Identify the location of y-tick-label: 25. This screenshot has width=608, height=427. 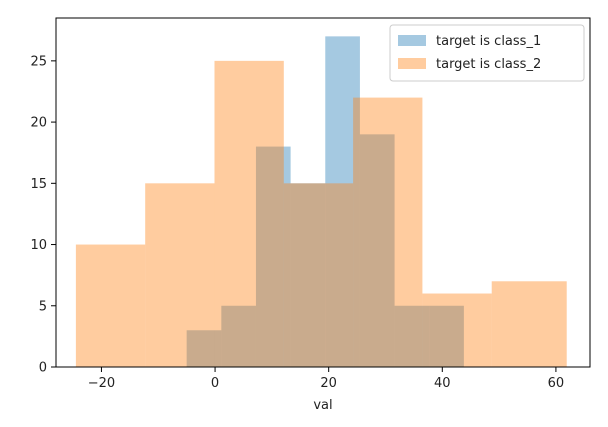
(38, 61).